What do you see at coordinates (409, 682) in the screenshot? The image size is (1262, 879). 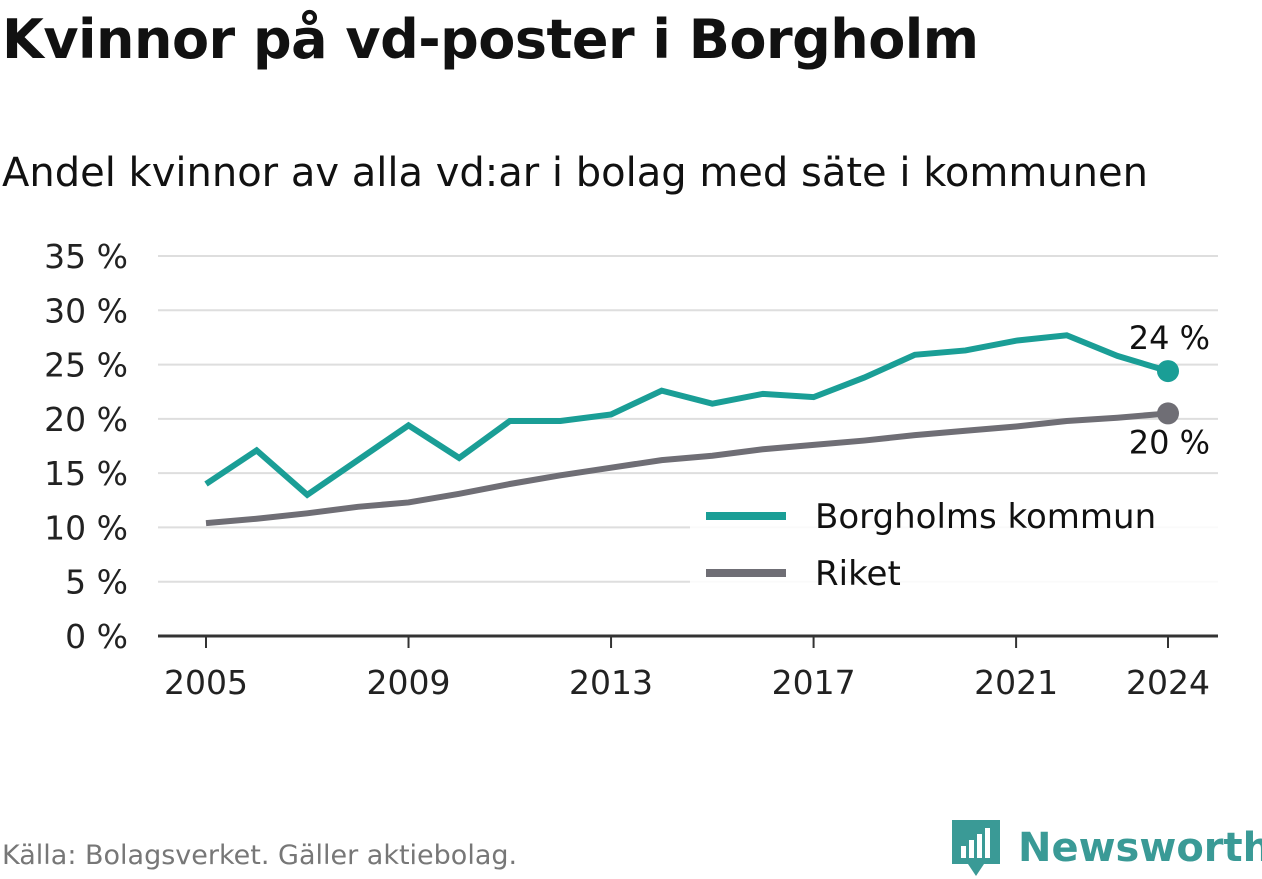 I see `x-tick-label: 2009` at bounding box center [409, 682].